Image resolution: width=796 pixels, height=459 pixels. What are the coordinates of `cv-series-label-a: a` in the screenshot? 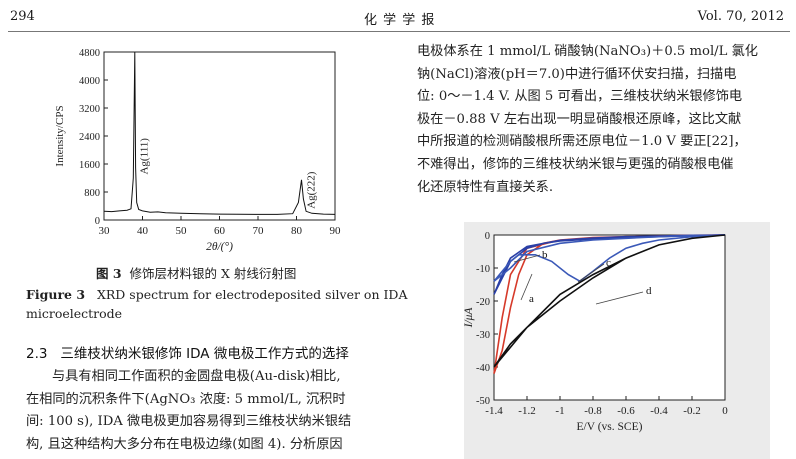 It's located at (531, 299).